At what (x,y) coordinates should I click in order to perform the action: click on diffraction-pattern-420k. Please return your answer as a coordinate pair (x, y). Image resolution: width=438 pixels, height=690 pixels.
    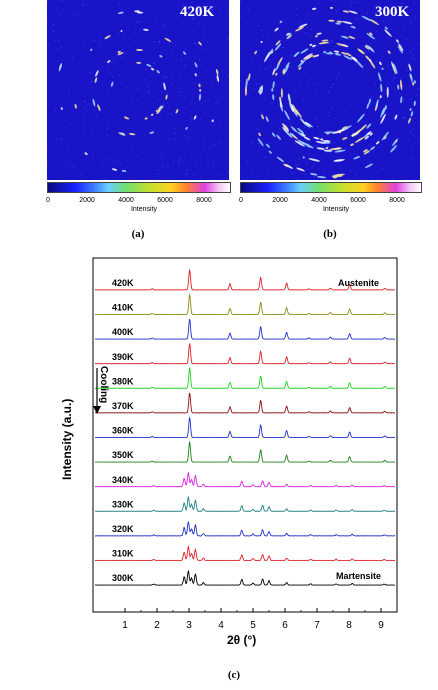
    Looking at the image, I should click on (138, 90).